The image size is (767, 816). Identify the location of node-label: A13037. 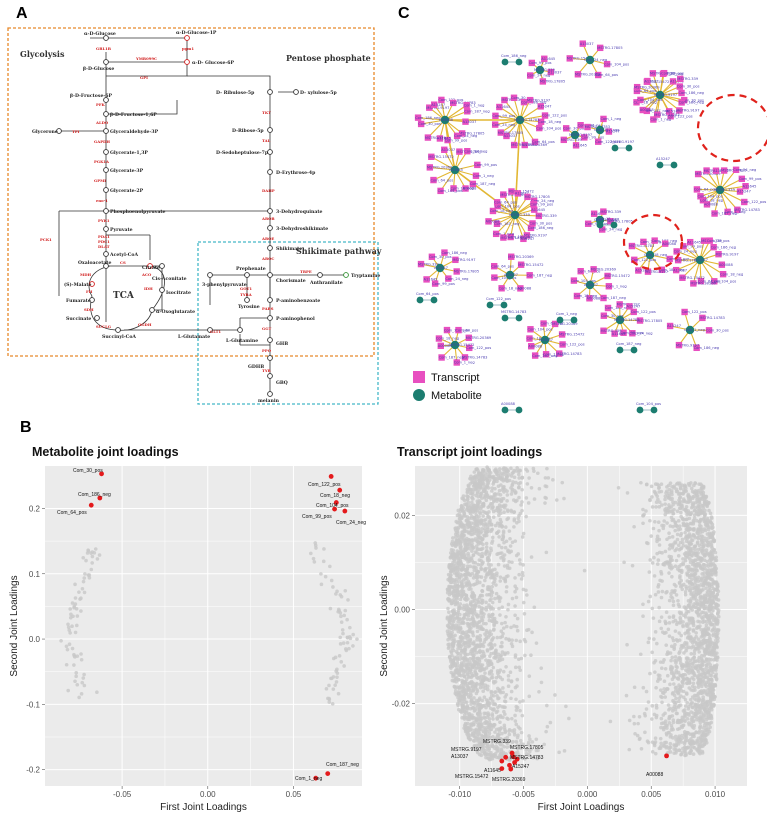
(469, 122).